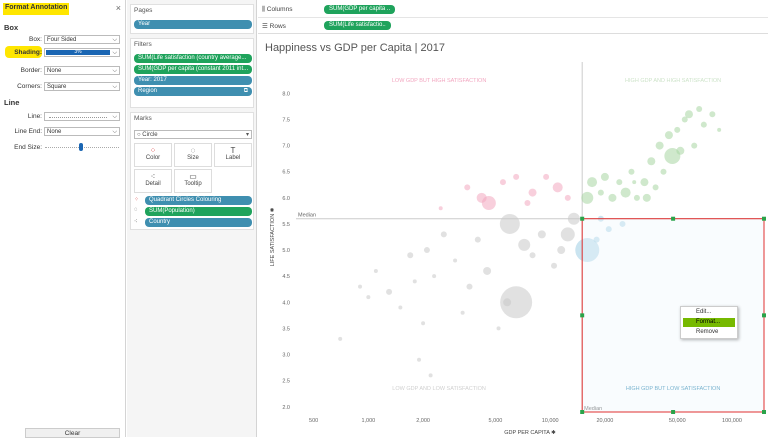  What do you see at coordinates (153, 181) in the screenshot?
I see `detail-button: ⁖ Detail` at bounding box center [153, 181].